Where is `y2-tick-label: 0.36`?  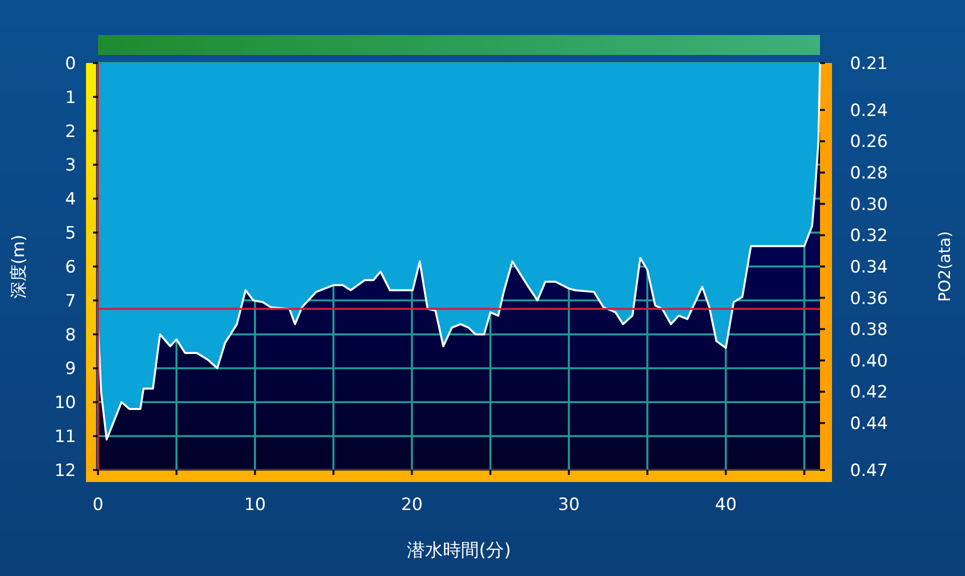 y2-tick-label: 0.36 is located at coordinates (869, 298).